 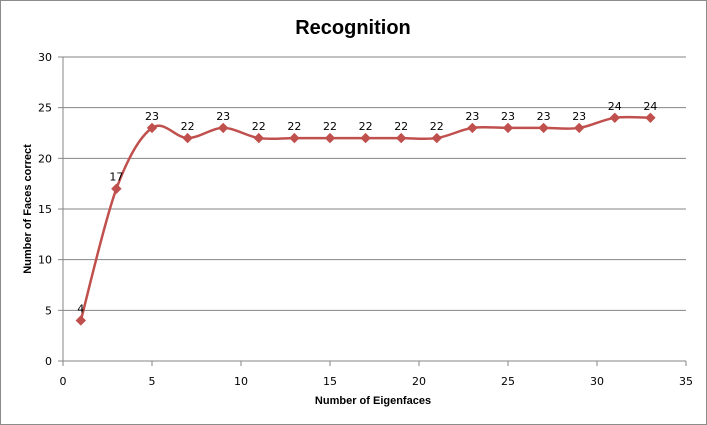 I want to click on data-label-4: 23, so click(x=223, y=116).